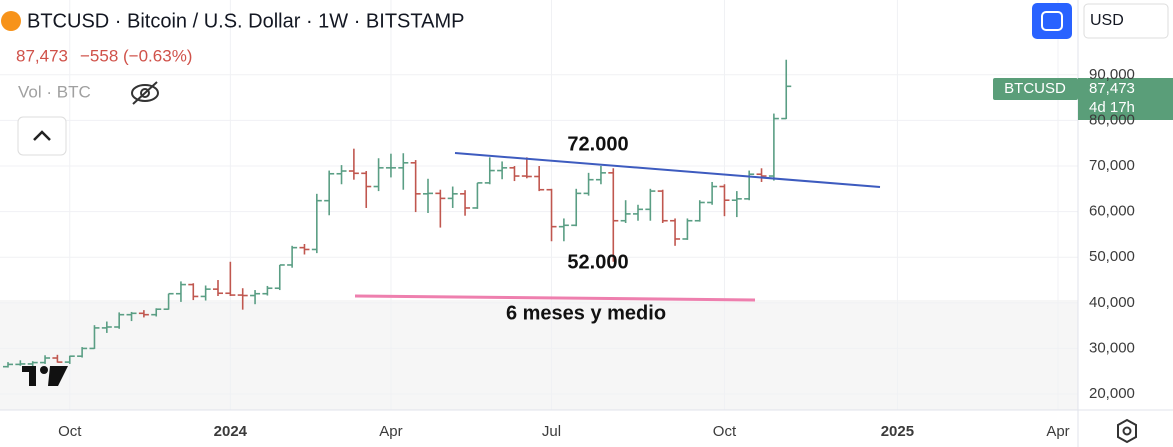 This screenshot has height=447, width=1173. What do you see at coordinates (586, 313) in the screenshot?
I see `annotation: 6 meses y medio` at bounding box center [586, 313].